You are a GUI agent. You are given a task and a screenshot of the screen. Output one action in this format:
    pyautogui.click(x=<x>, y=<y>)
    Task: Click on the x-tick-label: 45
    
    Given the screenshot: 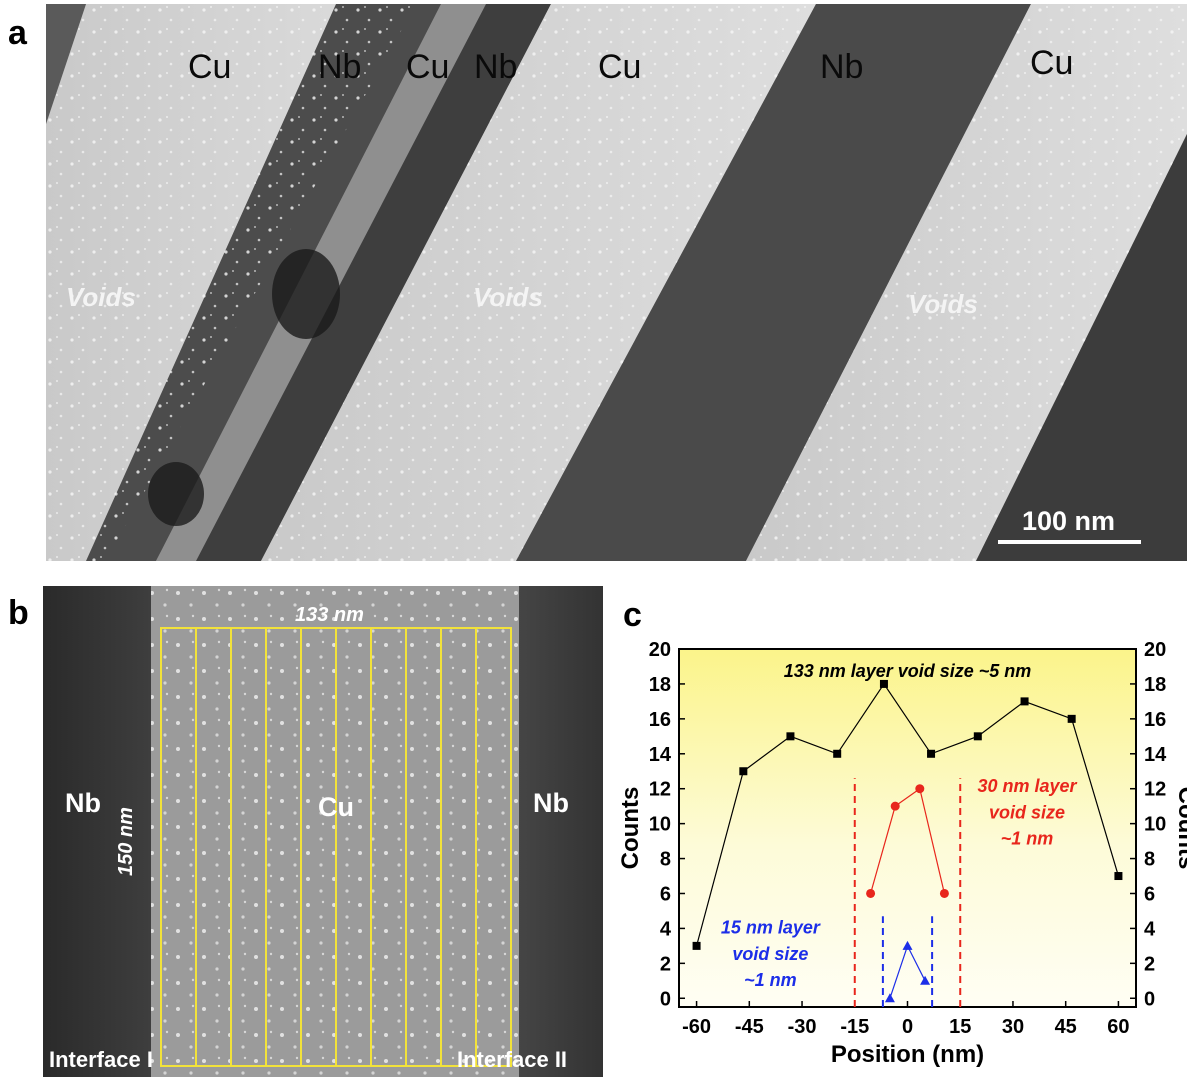 What is the action you would take?
    pyautogui.click(x=1066, y=1027)
    